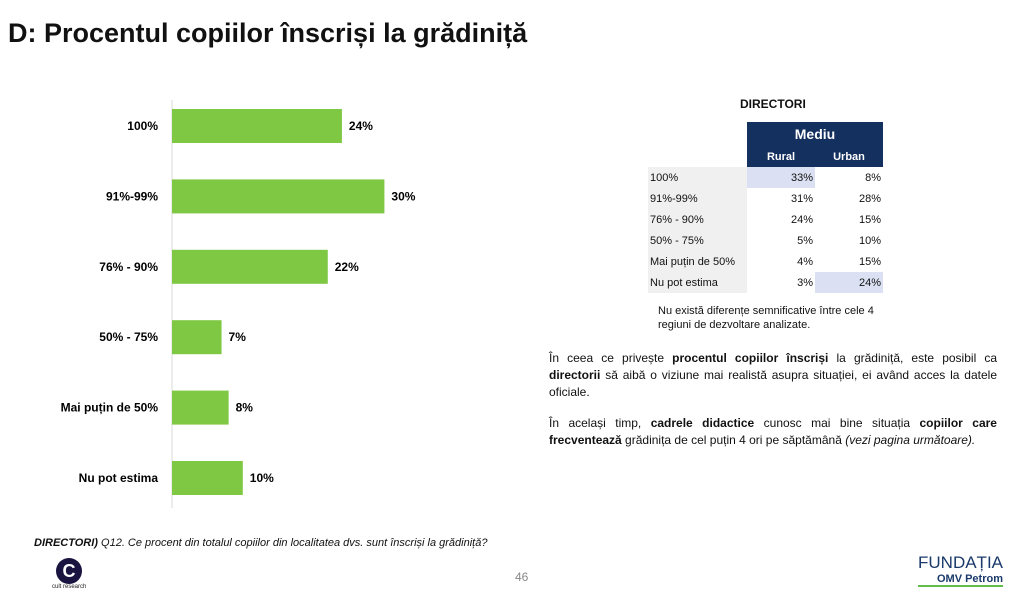 This screenshot has height=598, width=1024. What do you see at coordinates (849, 282) in the screenshot?
I see `urban-value: 24%` at bounding box center [849, 282].